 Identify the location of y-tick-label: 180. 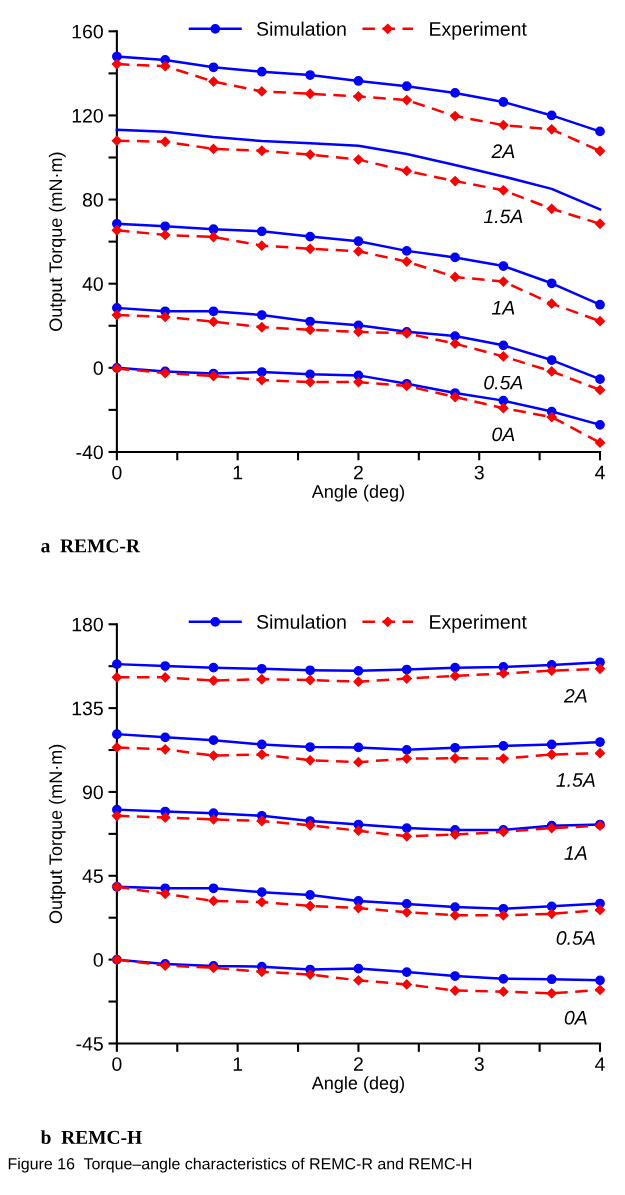
(87, 624).